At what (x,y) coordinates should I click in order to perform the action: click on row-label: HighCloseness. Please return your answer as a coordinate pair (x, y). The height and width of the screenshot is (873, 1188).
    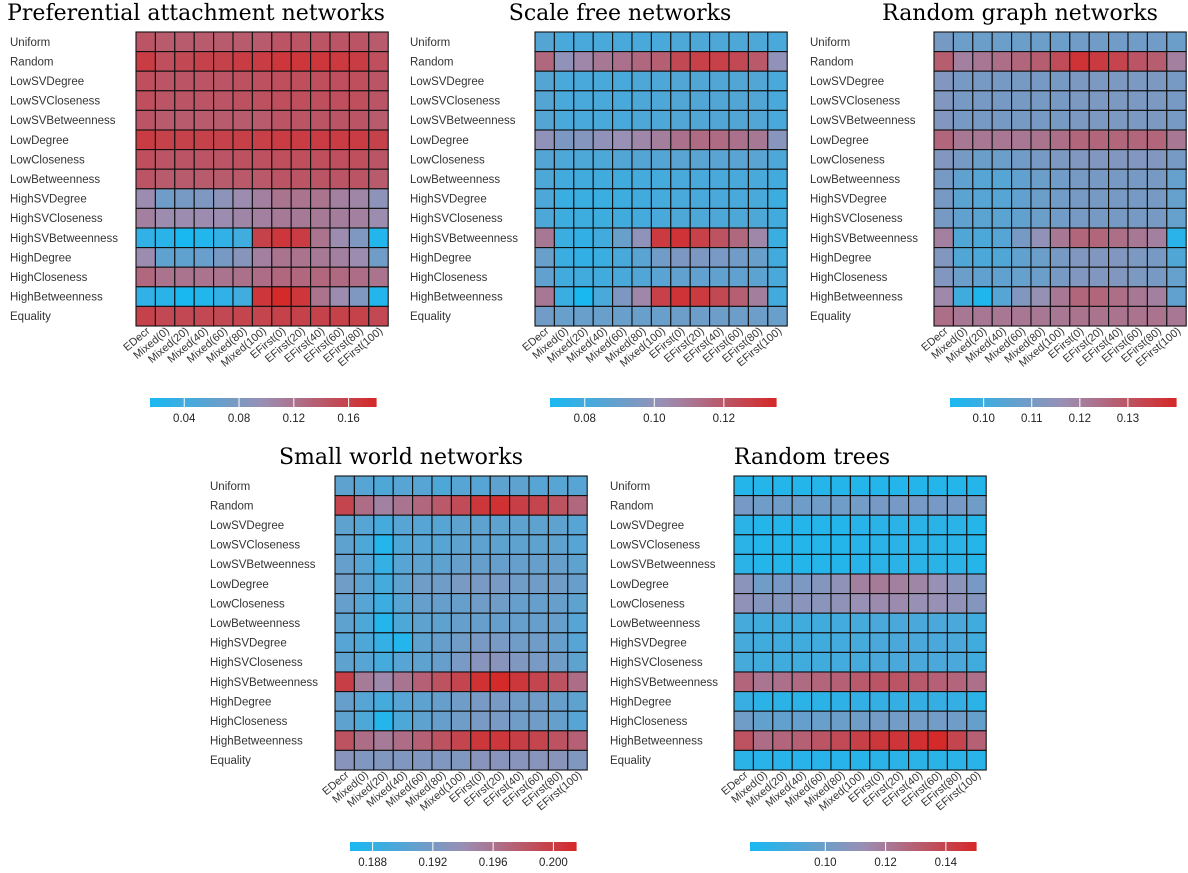
    Looking at the image, I should click on (649, 722).